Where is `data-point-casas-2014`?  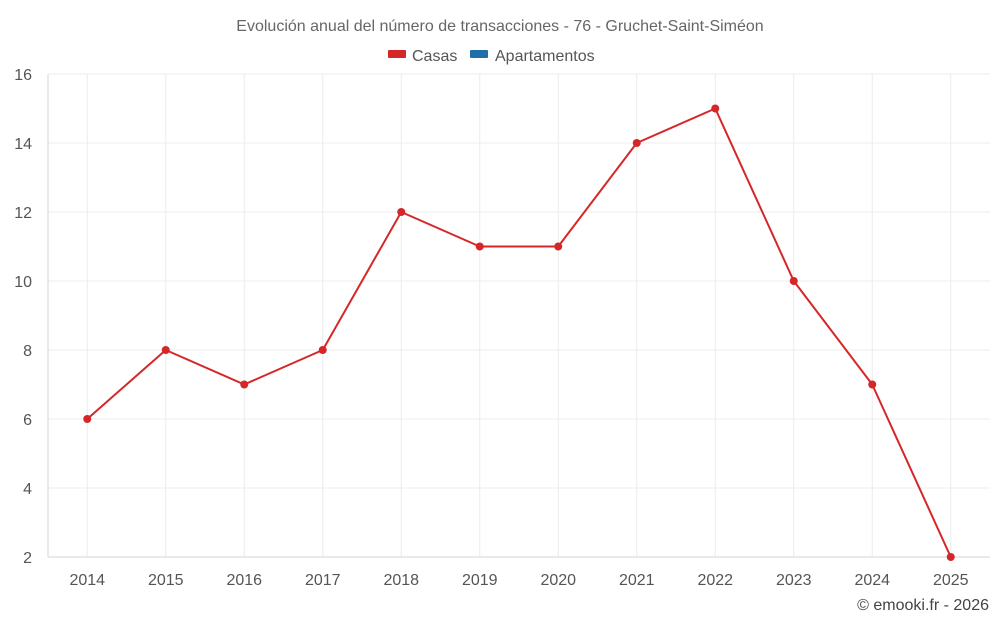
data-point-casas-2014 is located at coordinates (87, 419).